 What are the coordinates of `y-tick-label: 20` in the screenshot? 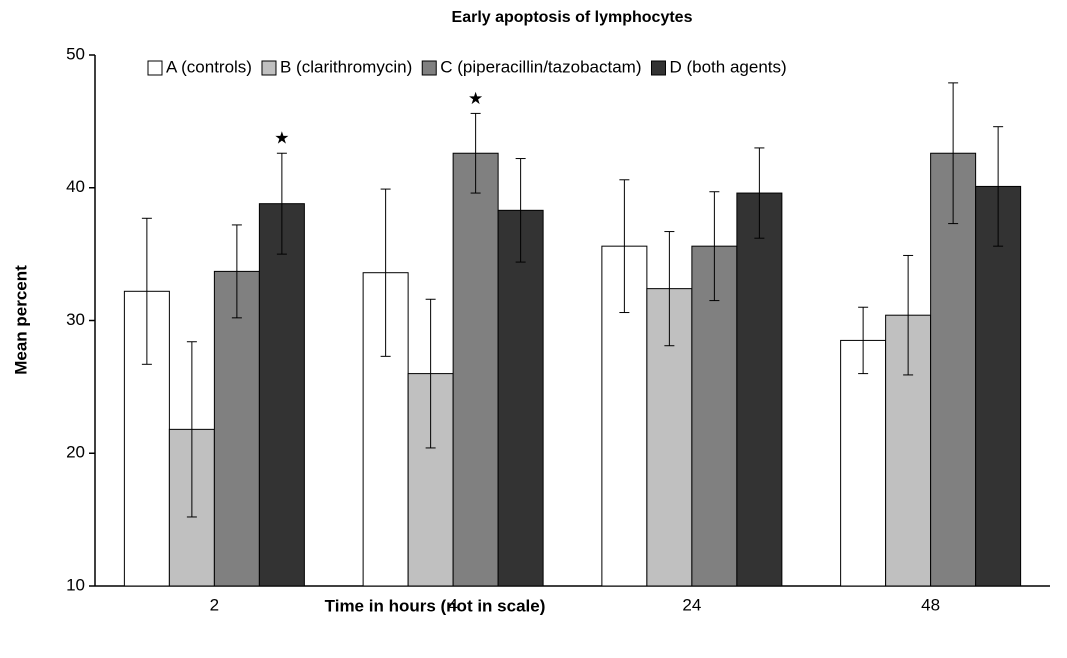 It's located at (75, 452).